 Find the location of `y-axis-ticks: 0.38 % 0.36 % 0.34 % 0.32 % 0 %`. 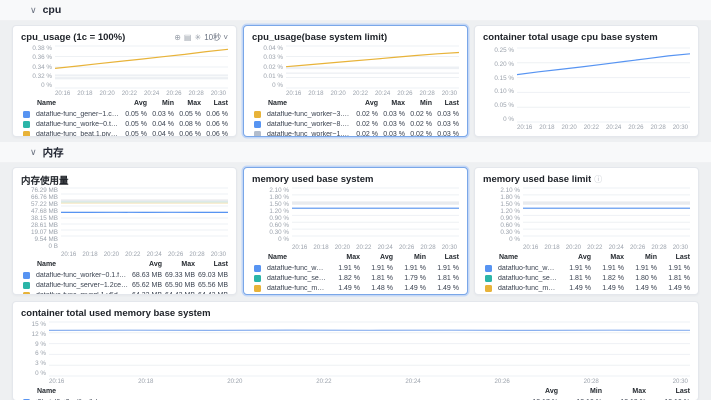

y-axis-ticks: 0.38 % 0.36 % 0.34 % 0.32 % 0 % is located at coordinates (38, 67).